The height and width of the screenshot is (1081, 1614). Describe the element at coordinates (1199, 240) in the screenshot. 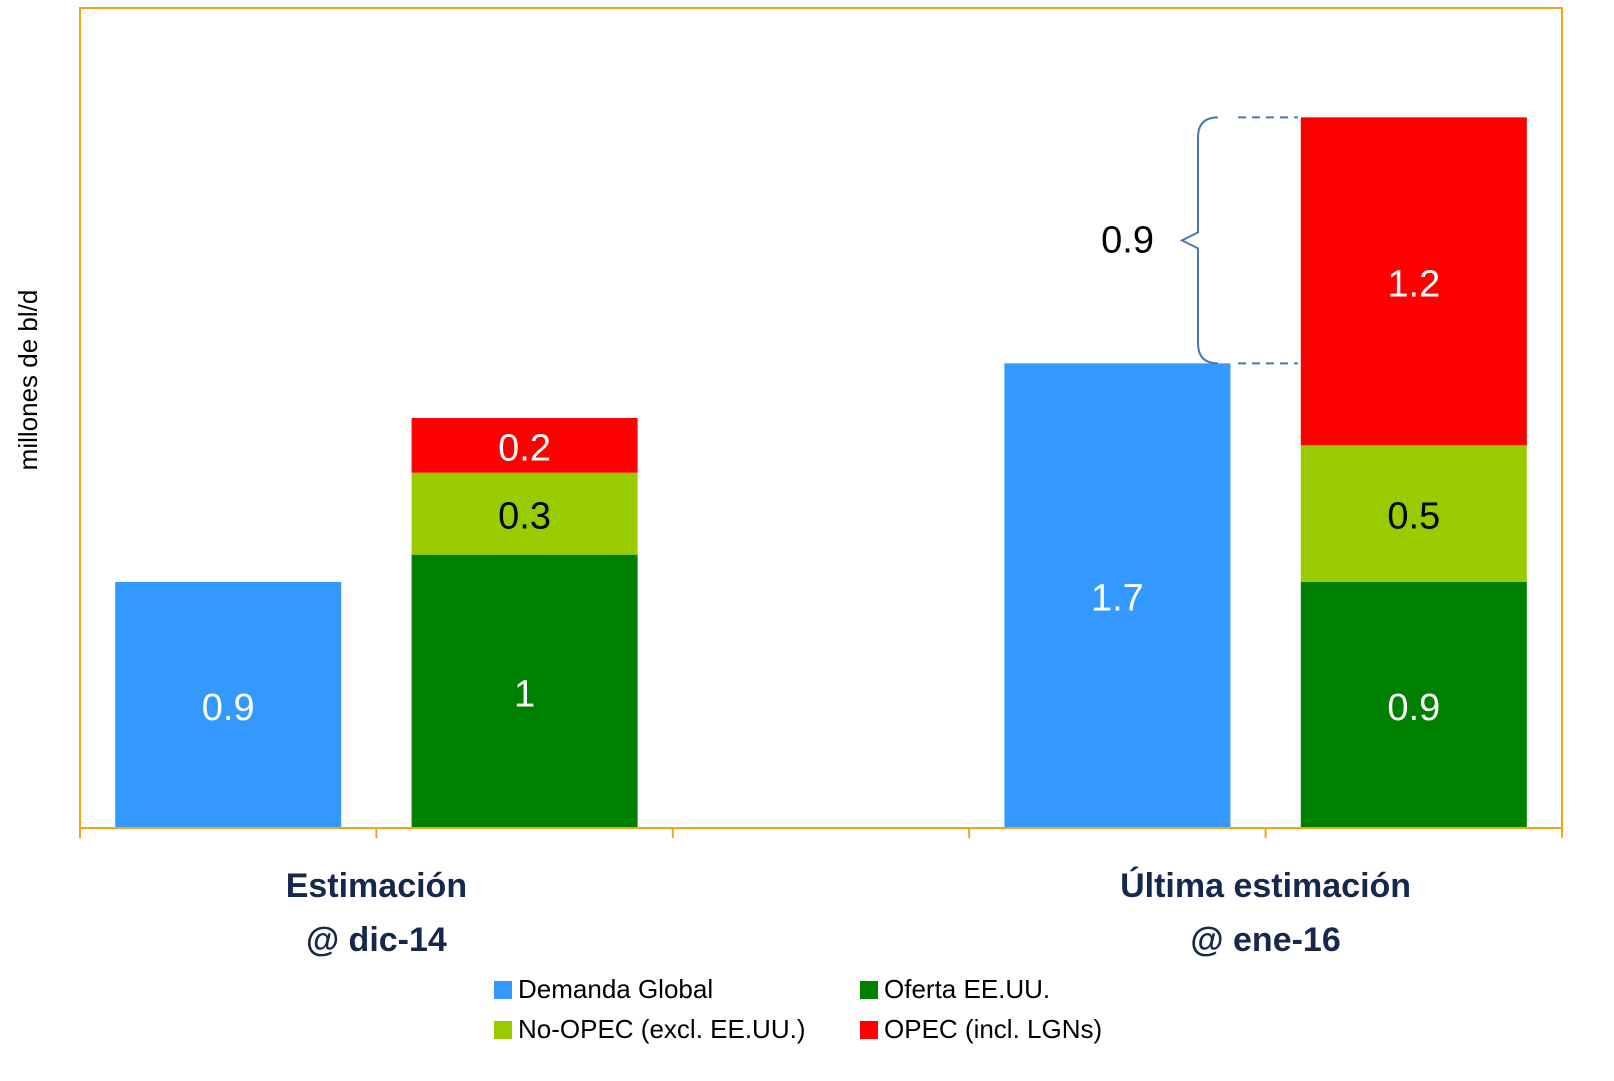

I see `annotation-bracket` at that location.